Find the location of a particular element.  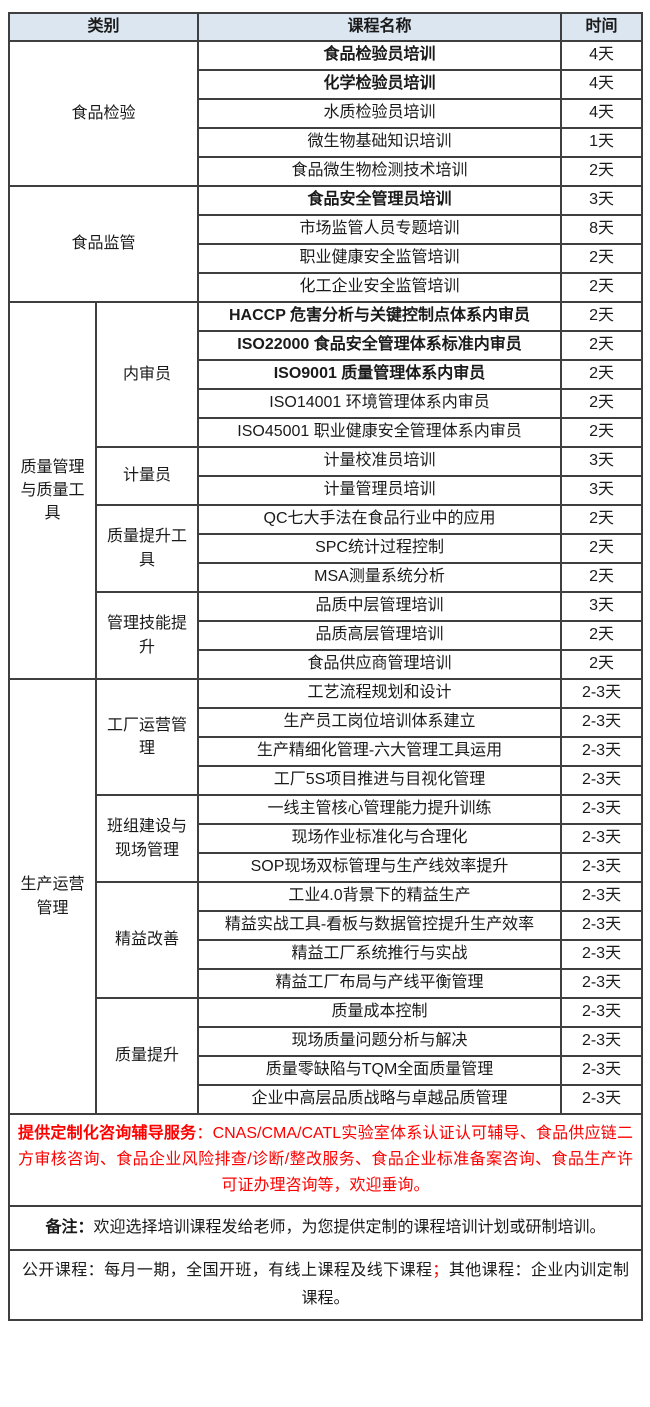

remark-note-lead: 备注： is located at coordinates (69, 1227).